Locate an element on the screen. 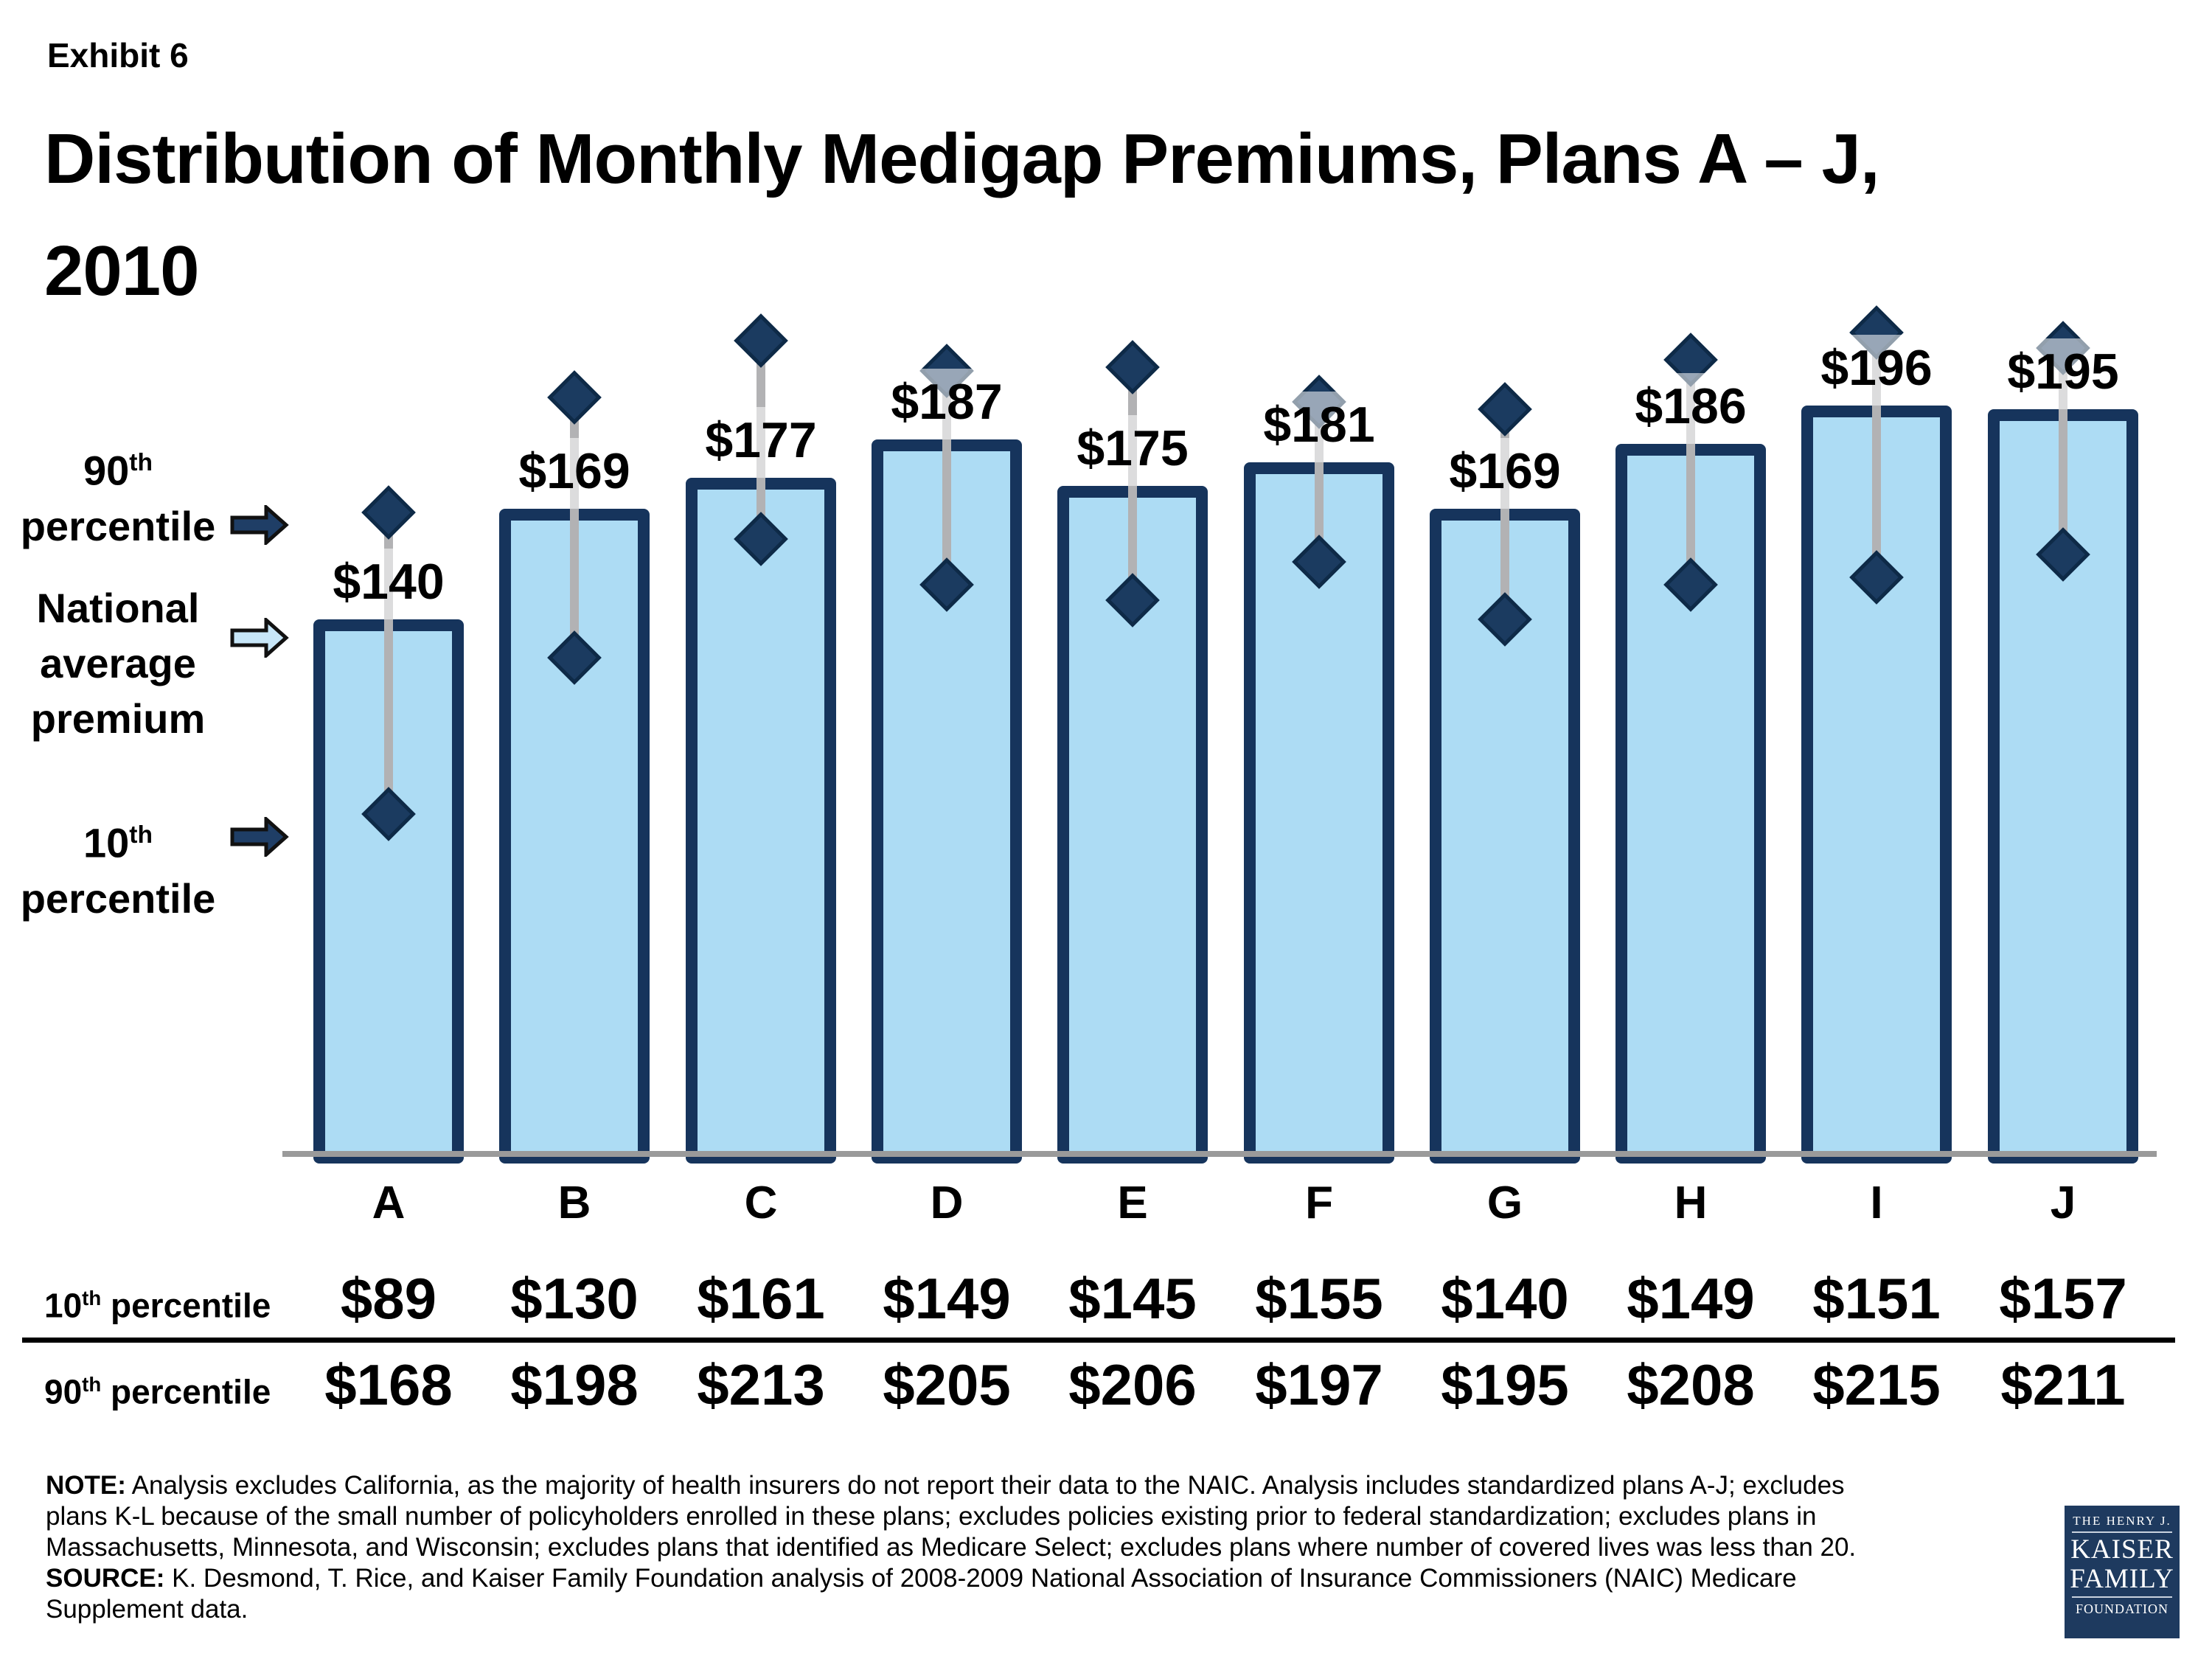  cell-90th-plan-H: $208 is located at coordinates (1691, 1384).